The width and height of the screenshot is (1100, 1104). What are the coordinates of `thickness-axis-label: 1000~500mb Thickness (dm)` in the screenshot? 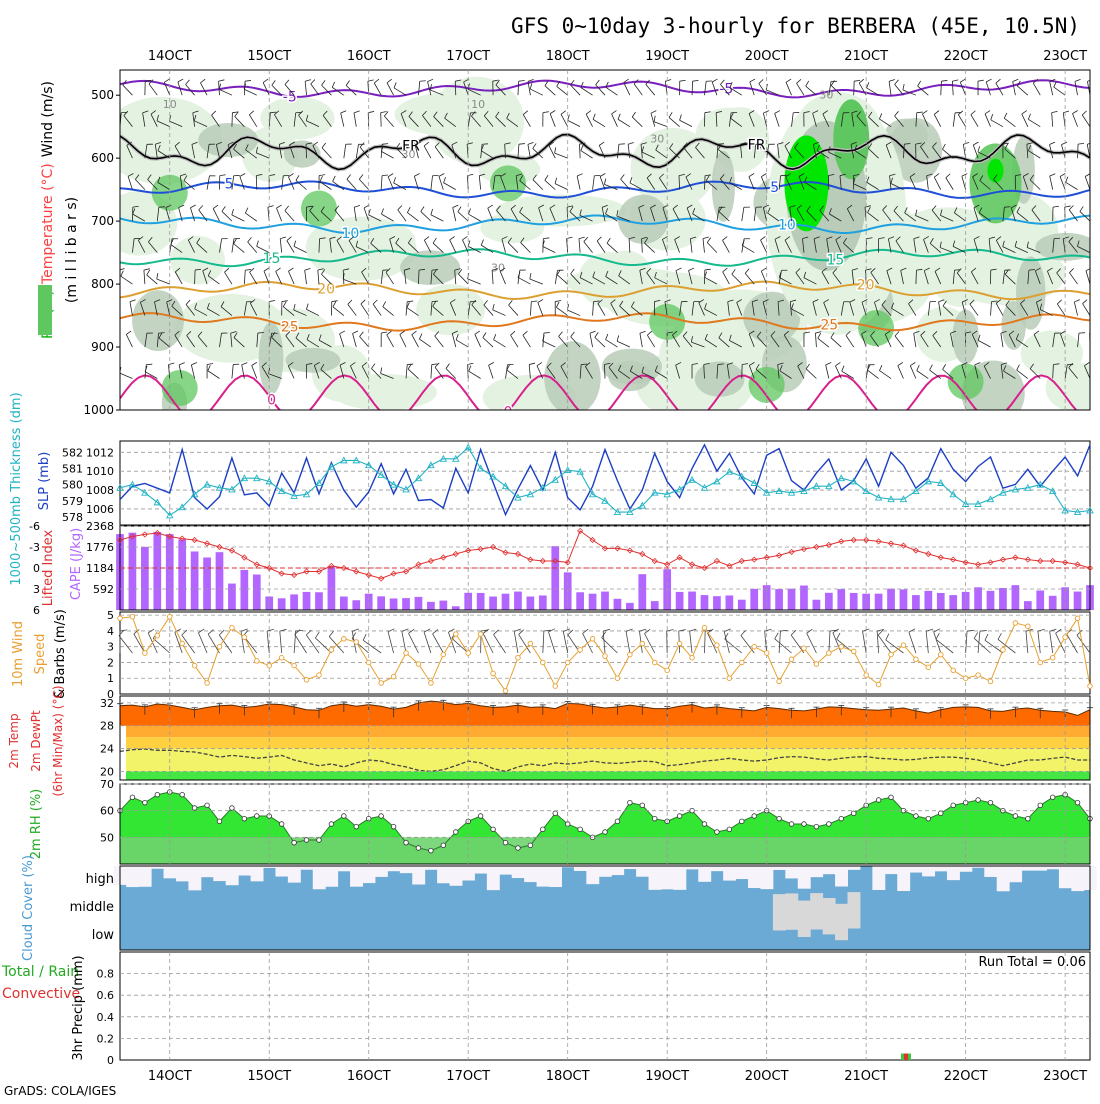 It's located at (16, 488).